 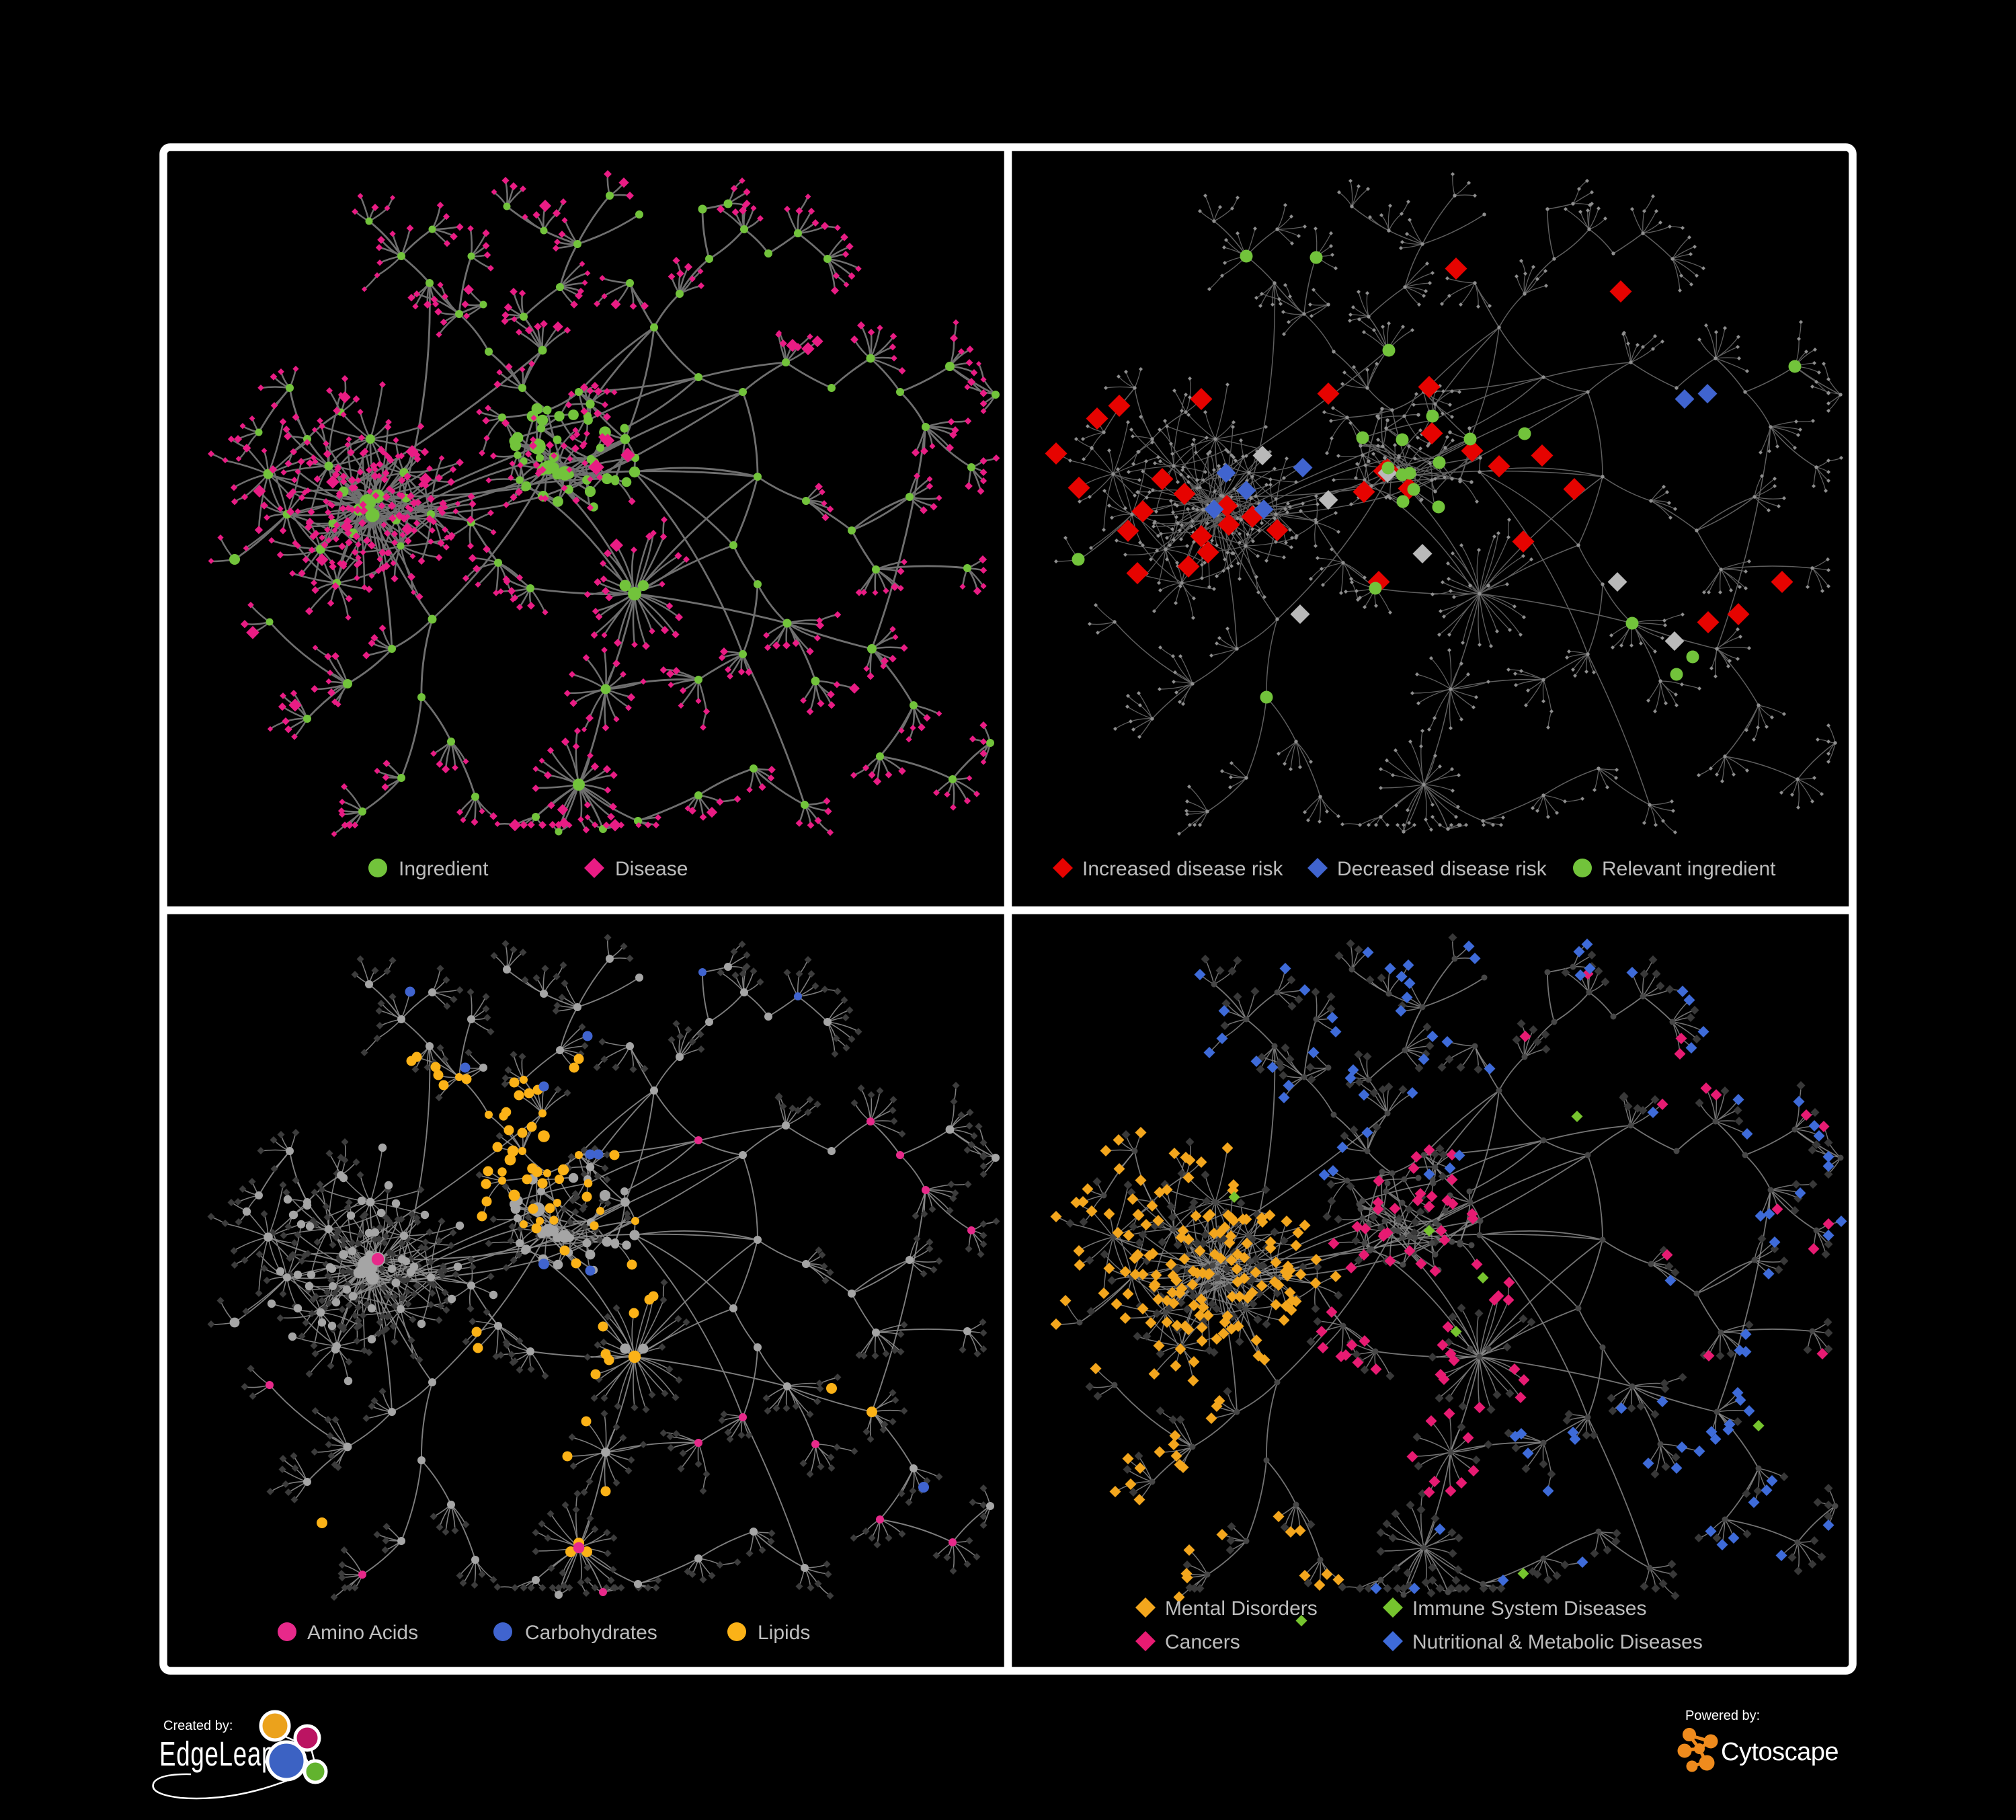 I want to click on svg-text: Lipids, so click(x=784, y=1633).